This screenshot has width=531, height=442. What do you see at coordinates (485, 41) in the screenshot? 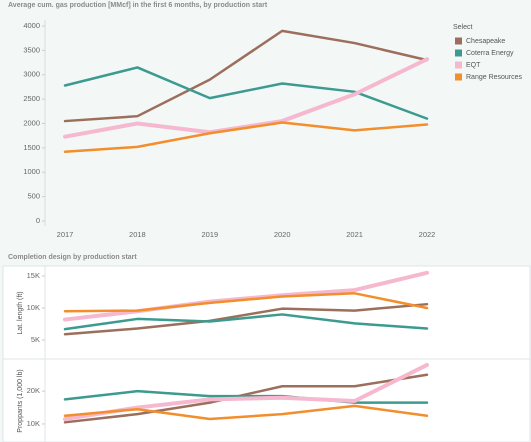
I see `legend-label: Chesapeake` at bounding box center [485, 41].